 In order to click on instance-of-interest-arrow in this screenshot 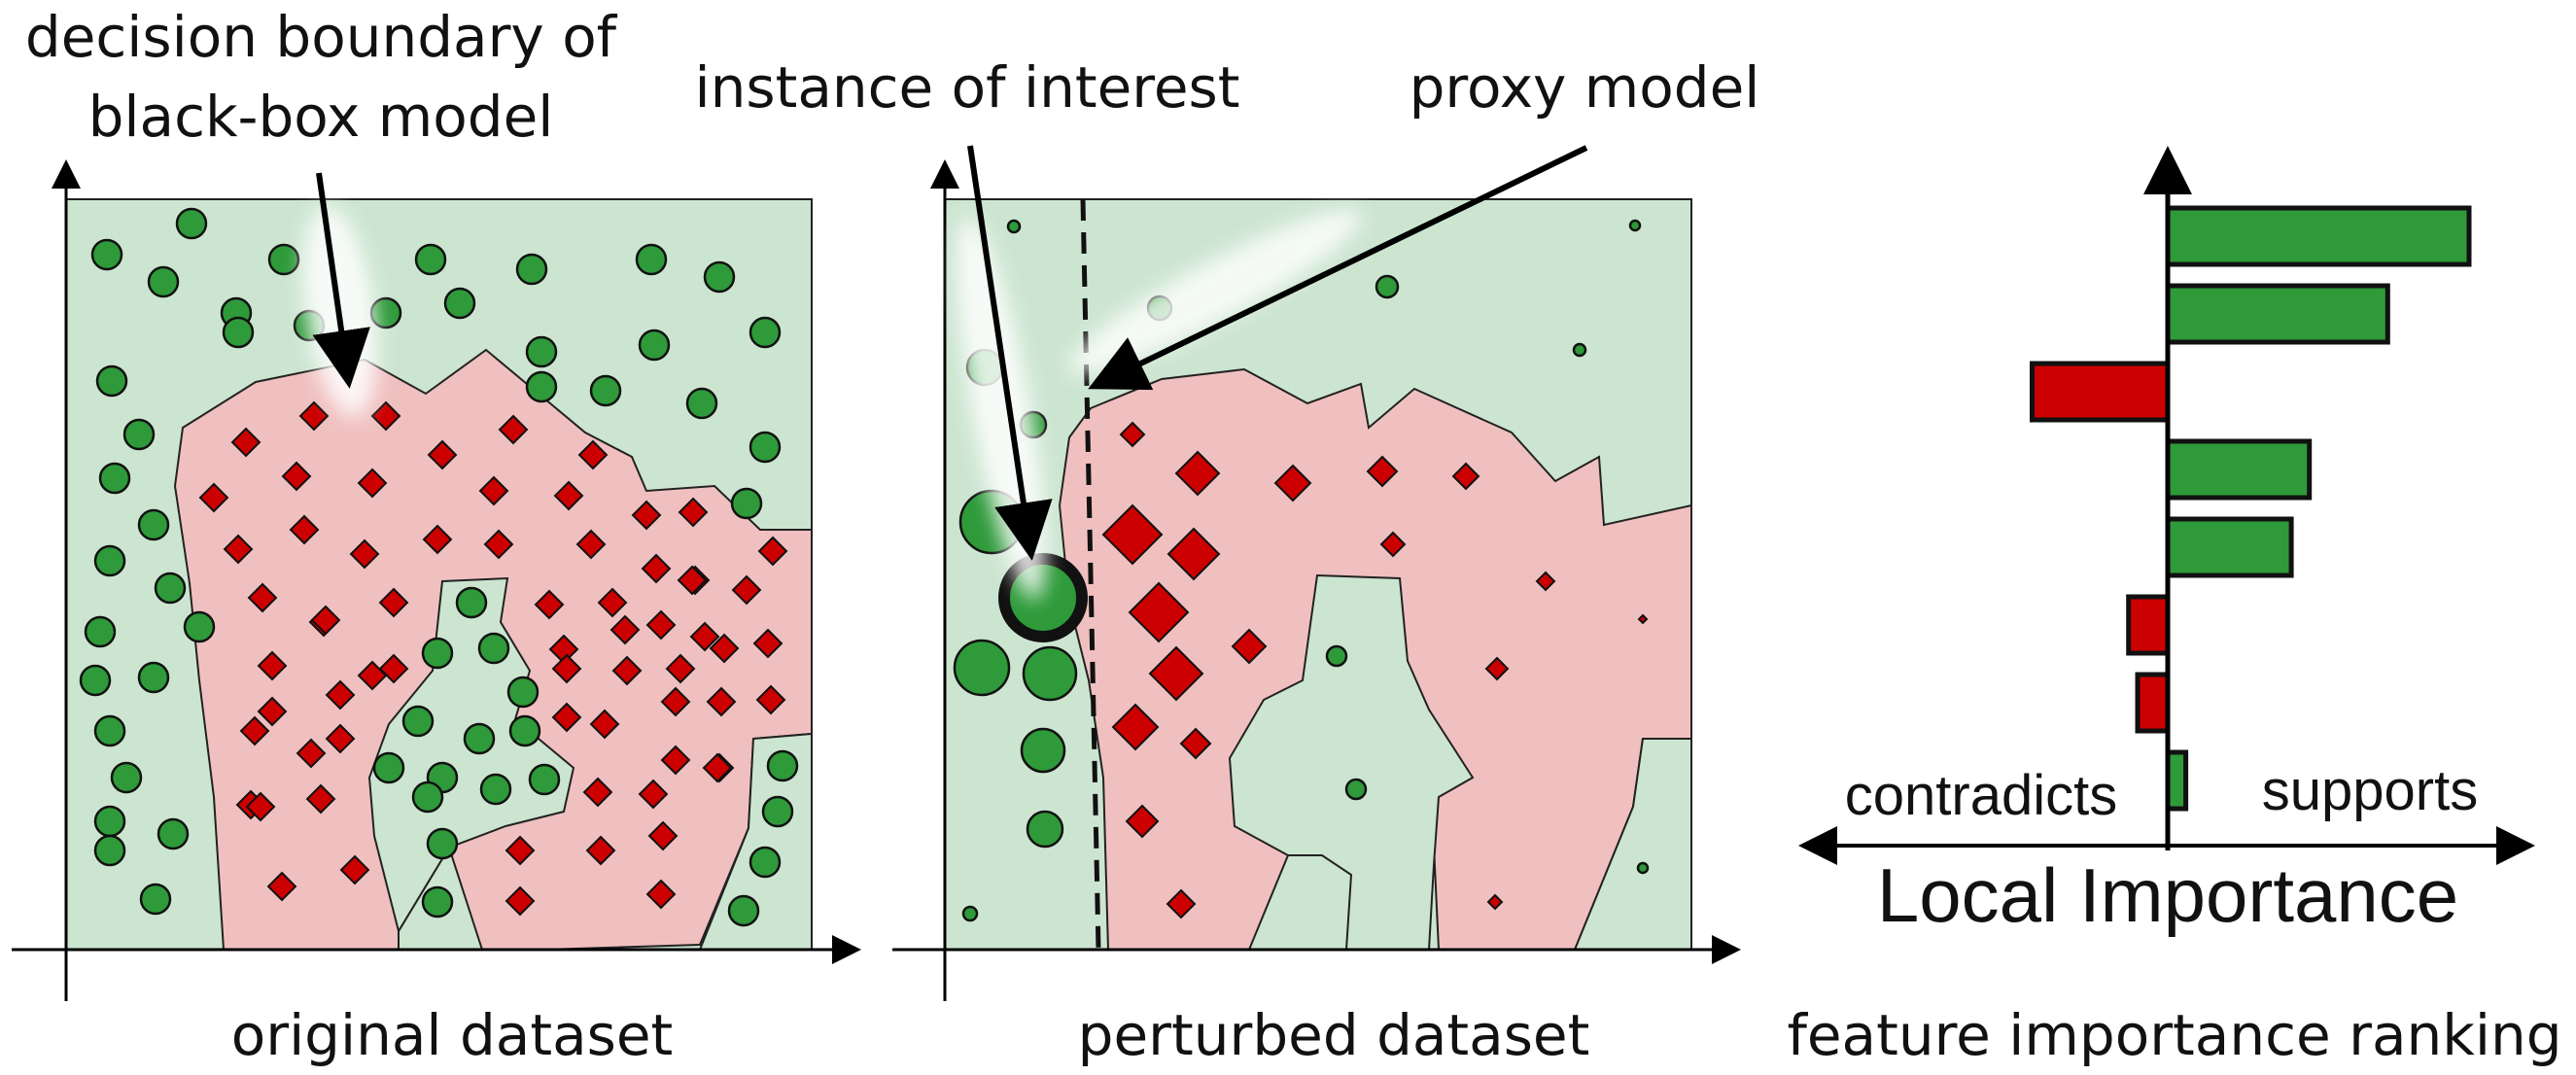, I will do `click(1010, 353)`.